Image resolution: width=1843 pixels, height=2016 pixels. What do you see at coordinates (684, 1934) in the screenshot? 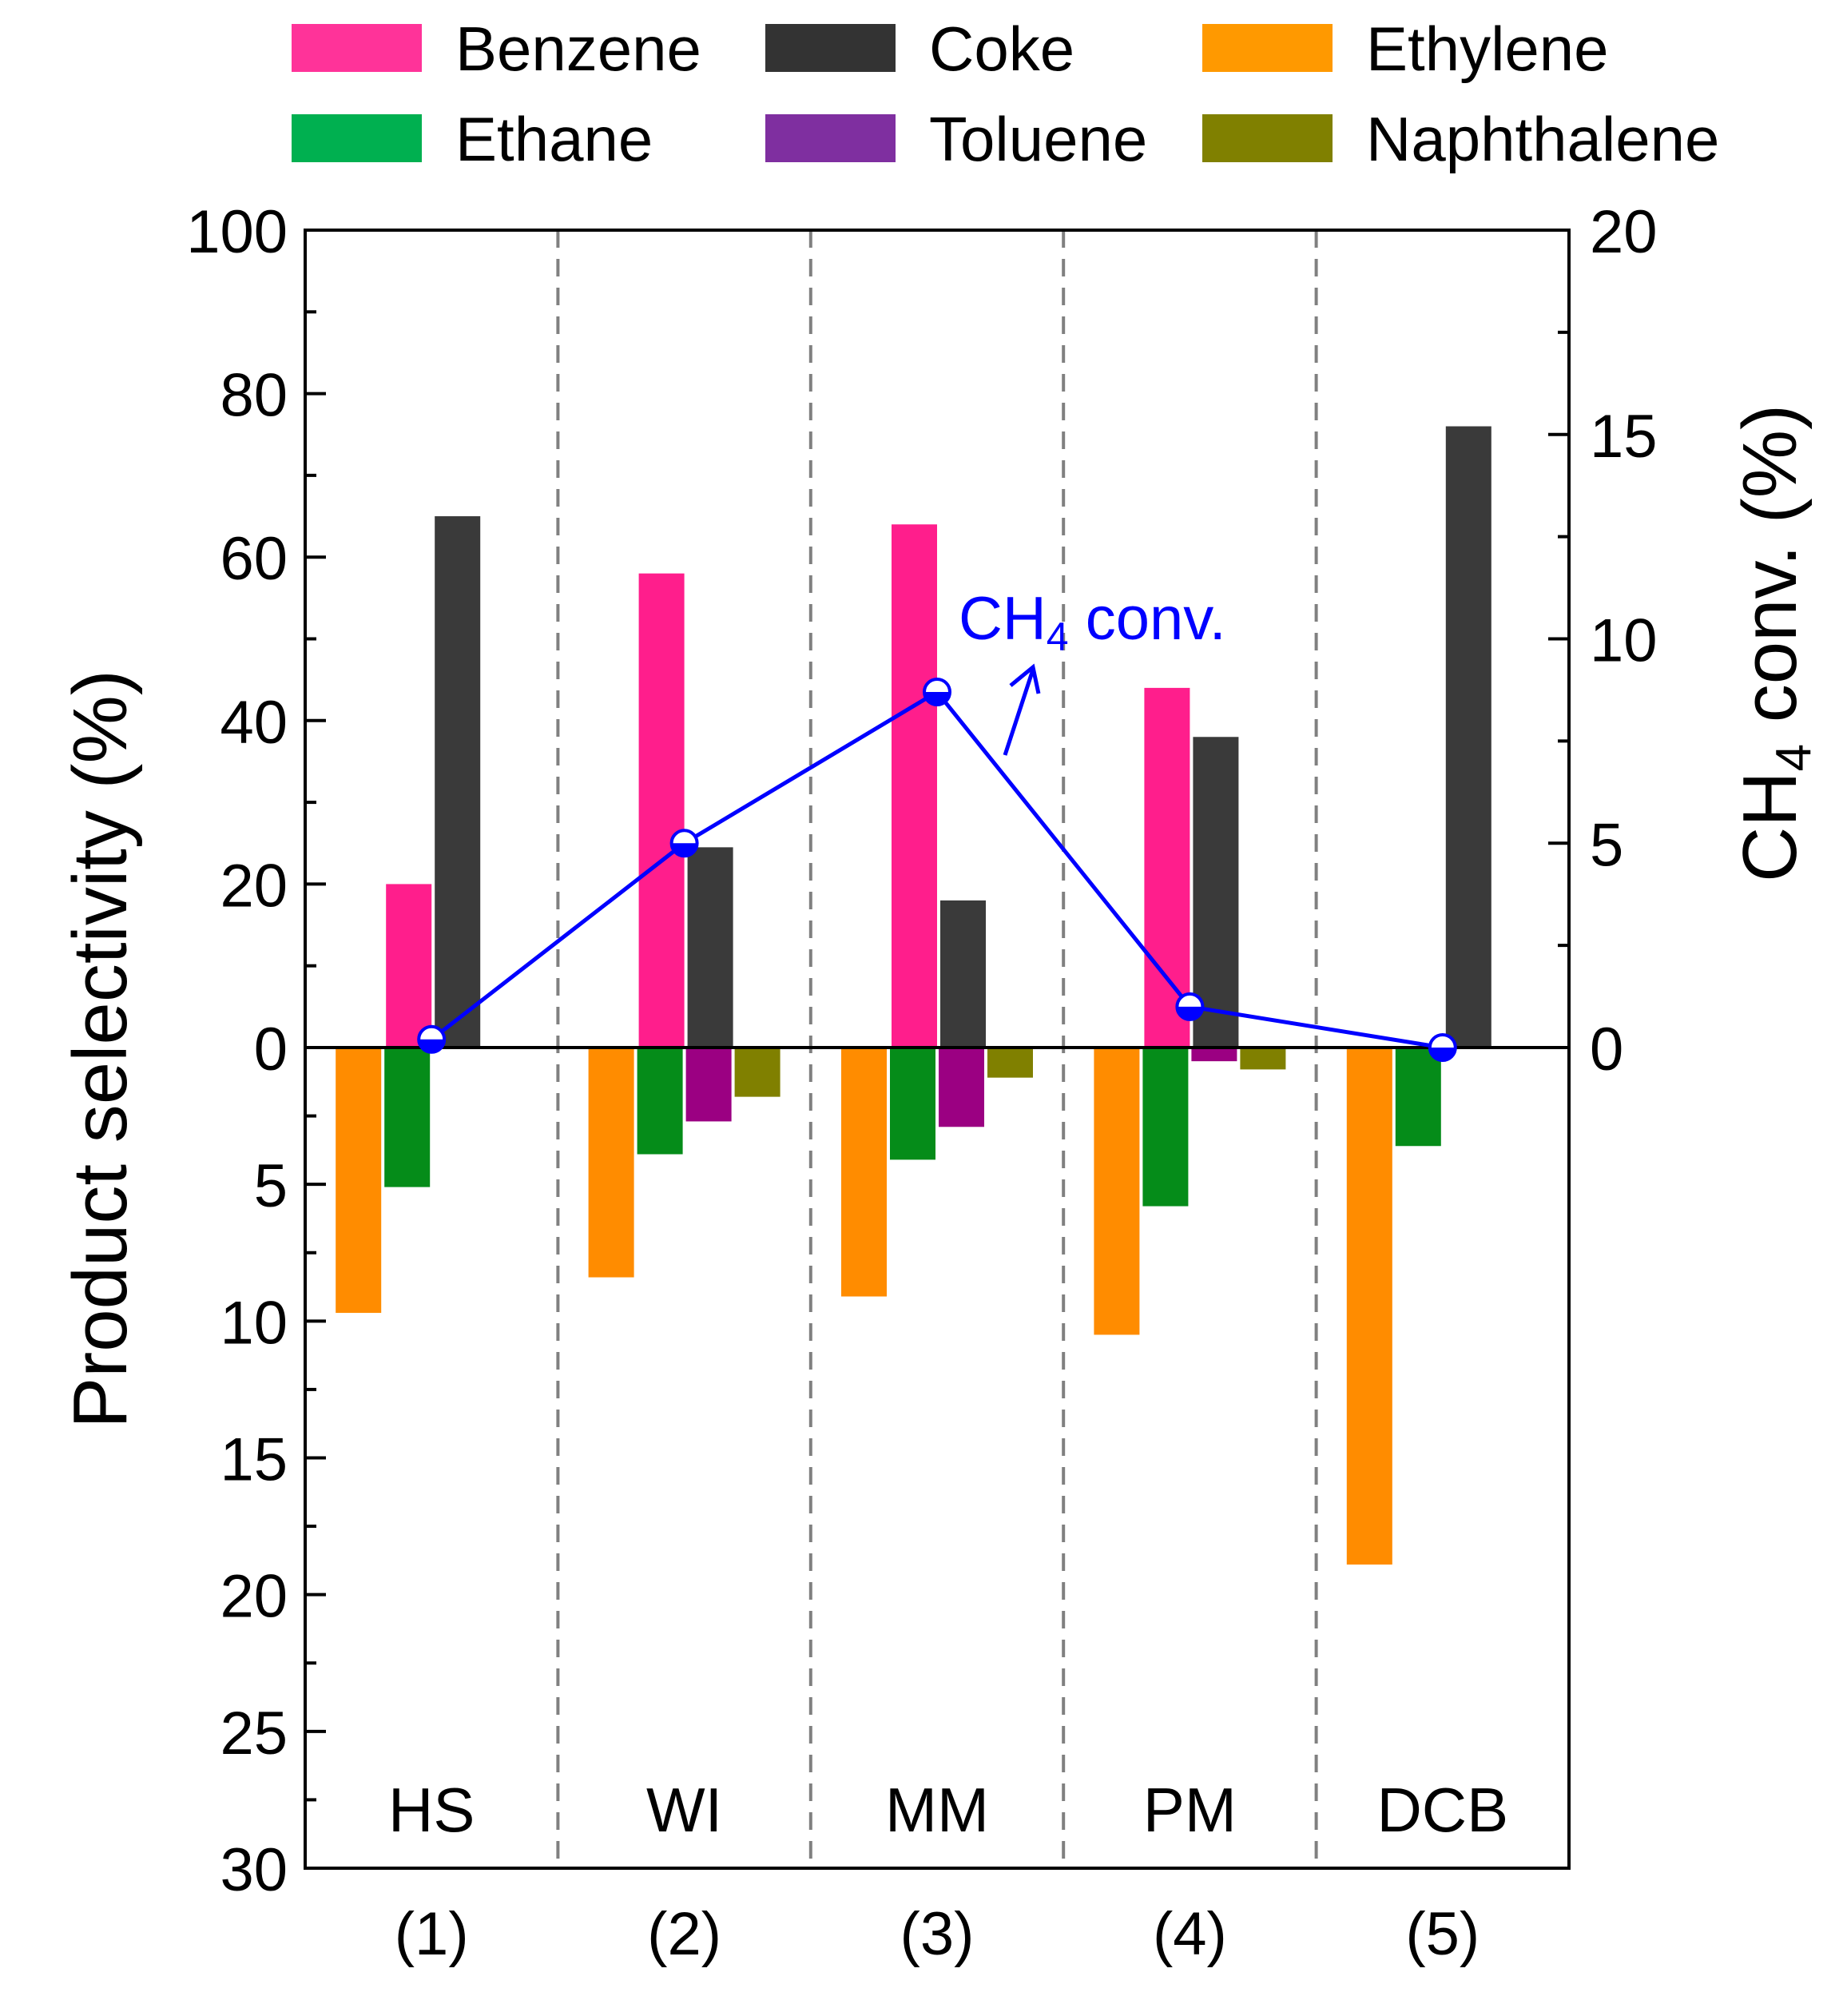
I see `category-label: (2)` at bounding box center [684, 1934].